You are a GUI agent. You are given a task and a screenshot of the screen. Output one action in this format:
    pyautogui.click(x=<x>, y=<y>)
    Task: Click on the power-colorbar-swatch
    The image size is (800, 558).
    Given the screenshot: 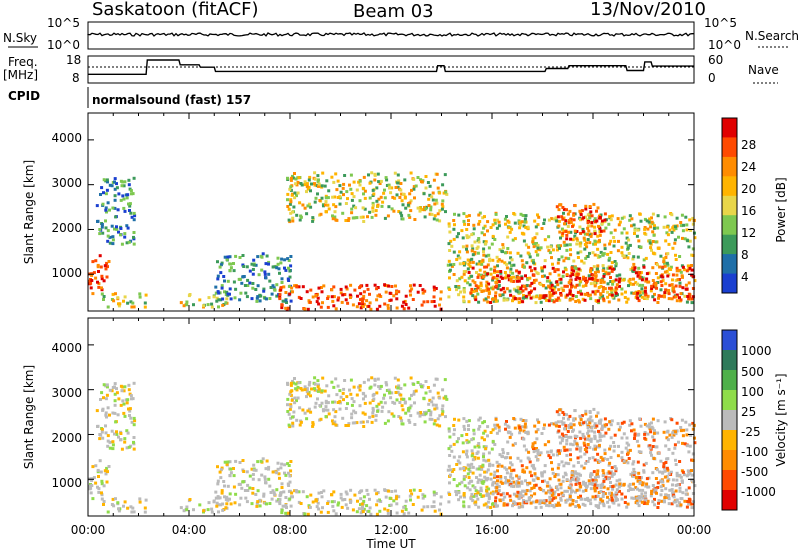 What is the action you would take?
    pyautogui.click(x=729, y=166)
    